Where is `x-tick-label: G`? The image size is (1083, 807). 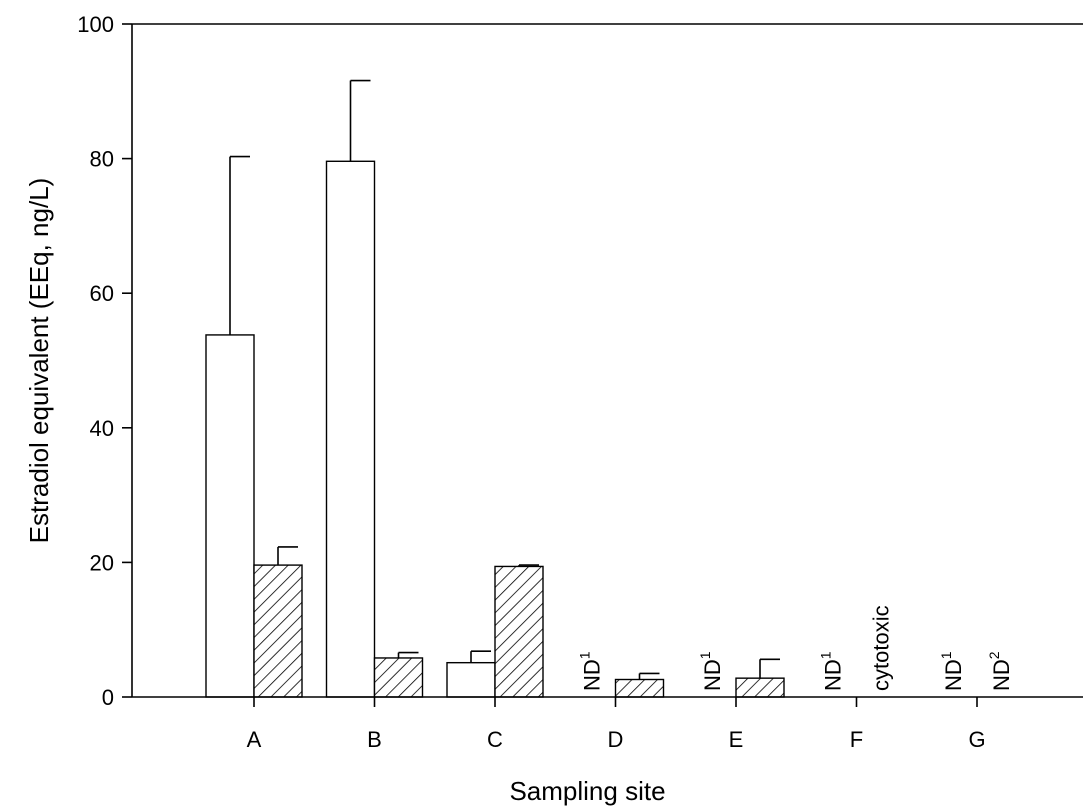
x-tick-label: G is located at coordinates (976, 739).